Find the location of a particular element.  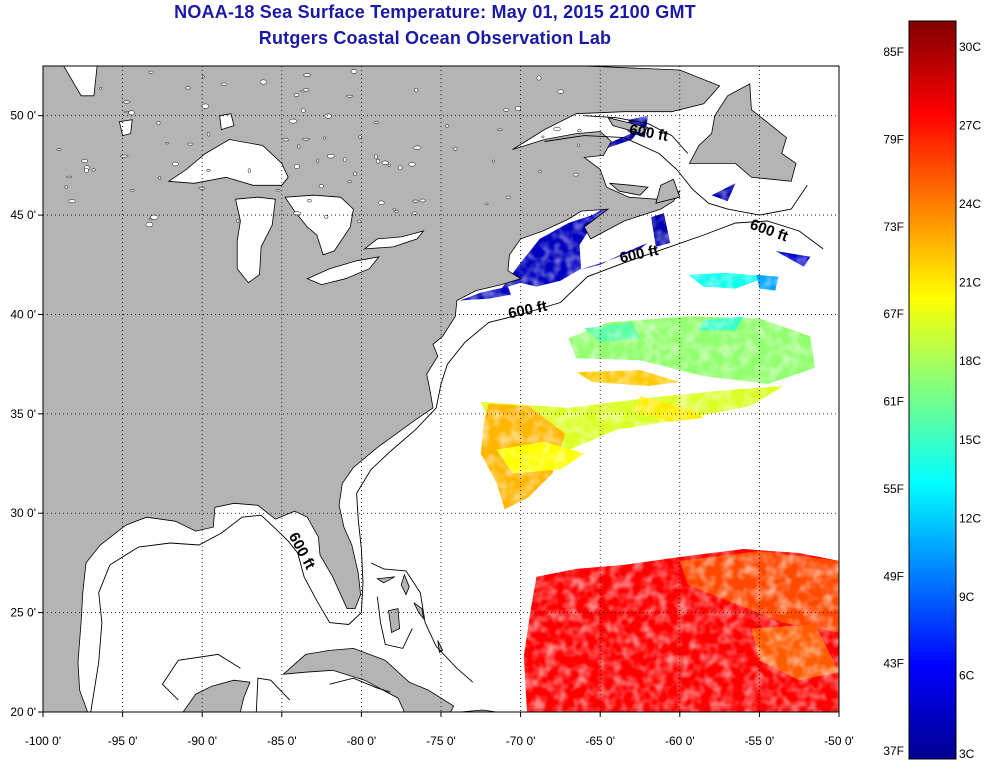

colorbar-f-label: 49F is located at coordinates (893, 576).